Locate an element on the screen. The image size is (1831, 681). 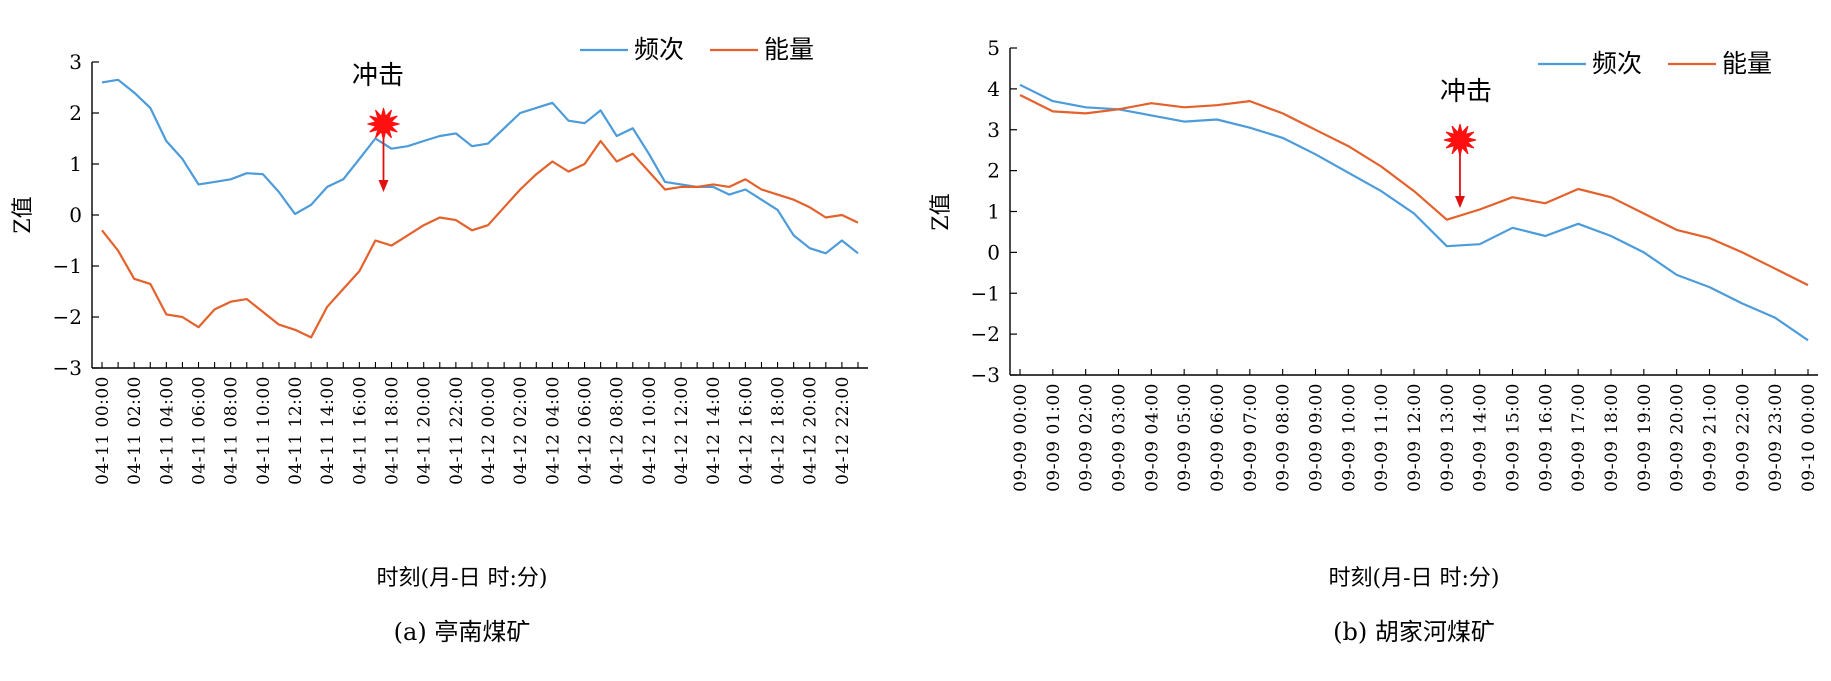
panel-caption: (a) 亭南煤矿 is located at coordinates (462, 632).